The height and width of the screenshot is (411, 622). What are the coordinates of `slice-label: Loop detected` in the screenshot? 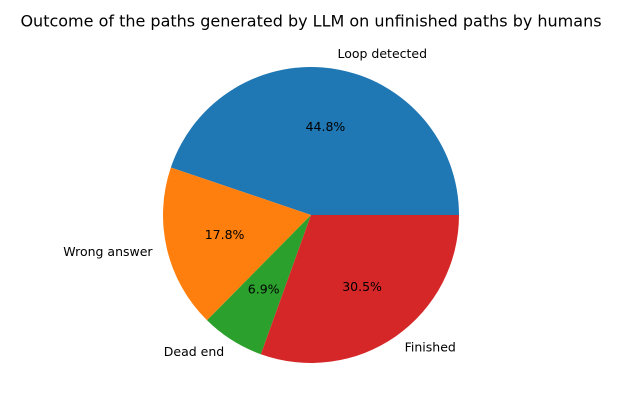 It's located at (382, 53).